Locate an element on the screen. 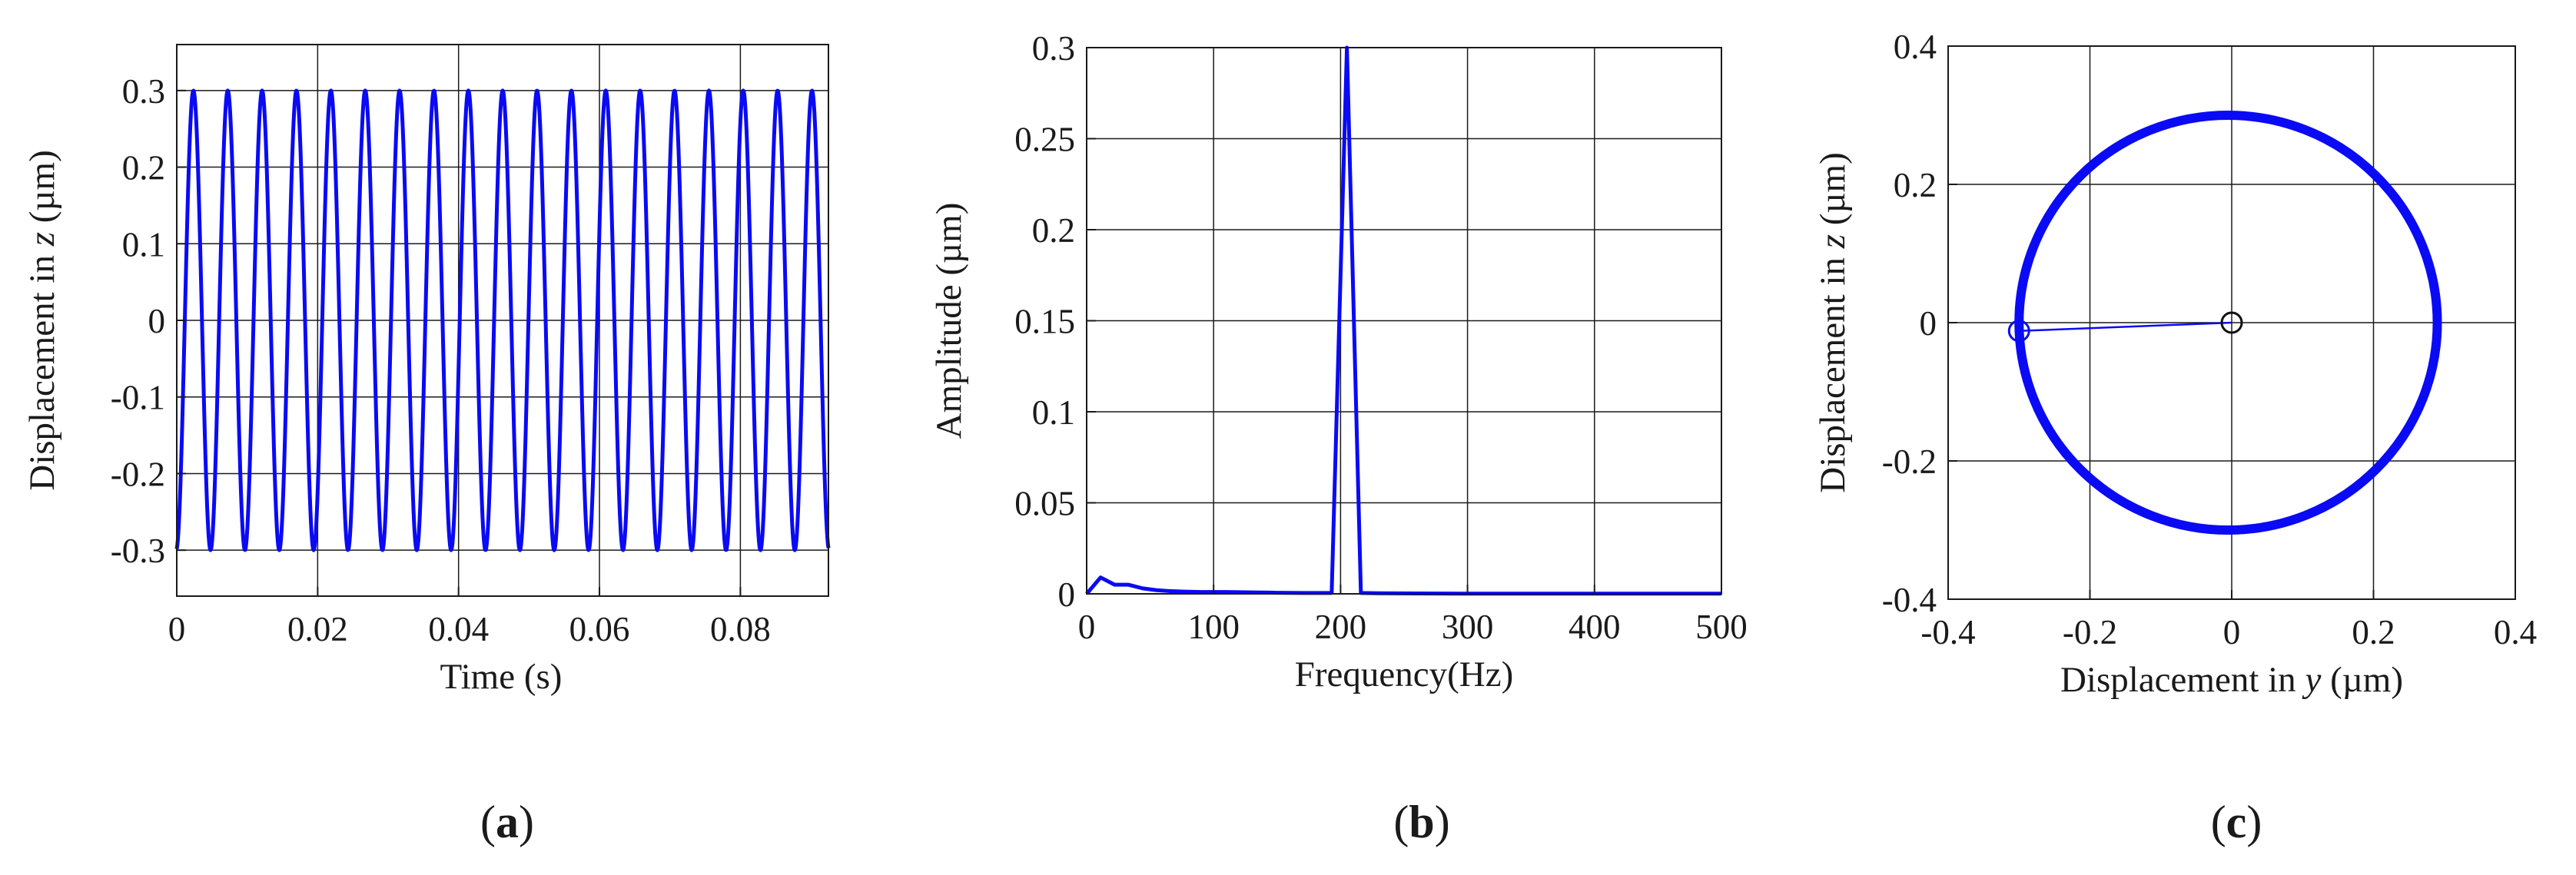 This screenshot has width=2576, height=875. radius-line is located at coordinates (2125, 327).